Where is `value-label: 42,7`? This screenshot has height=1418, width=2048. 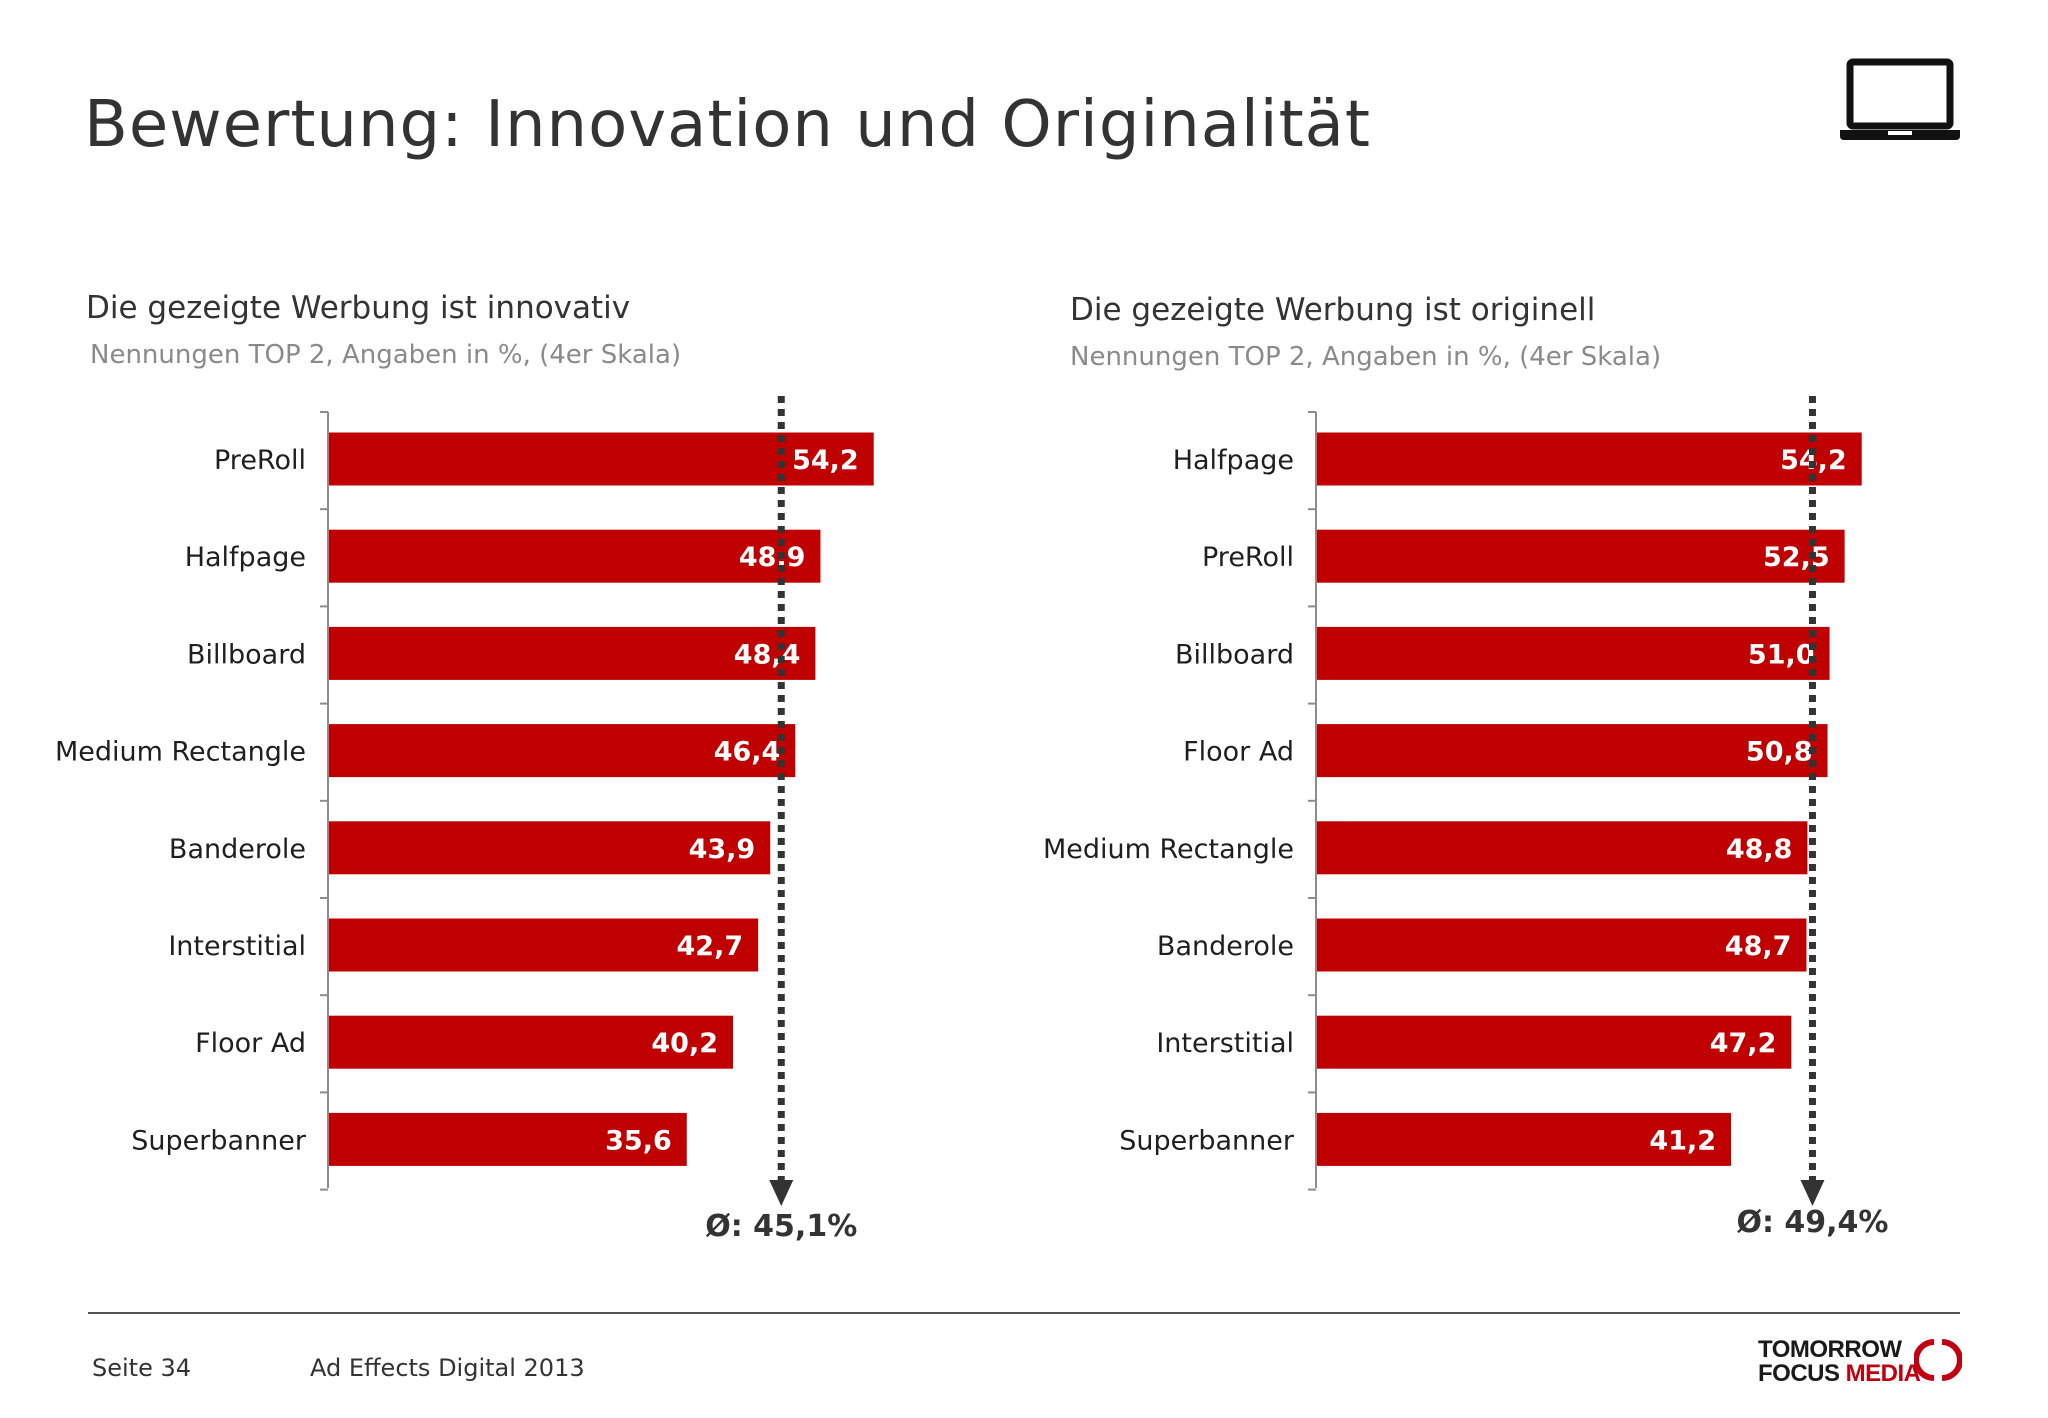 value-label: 42,7 is located at coordinates (710, 946).